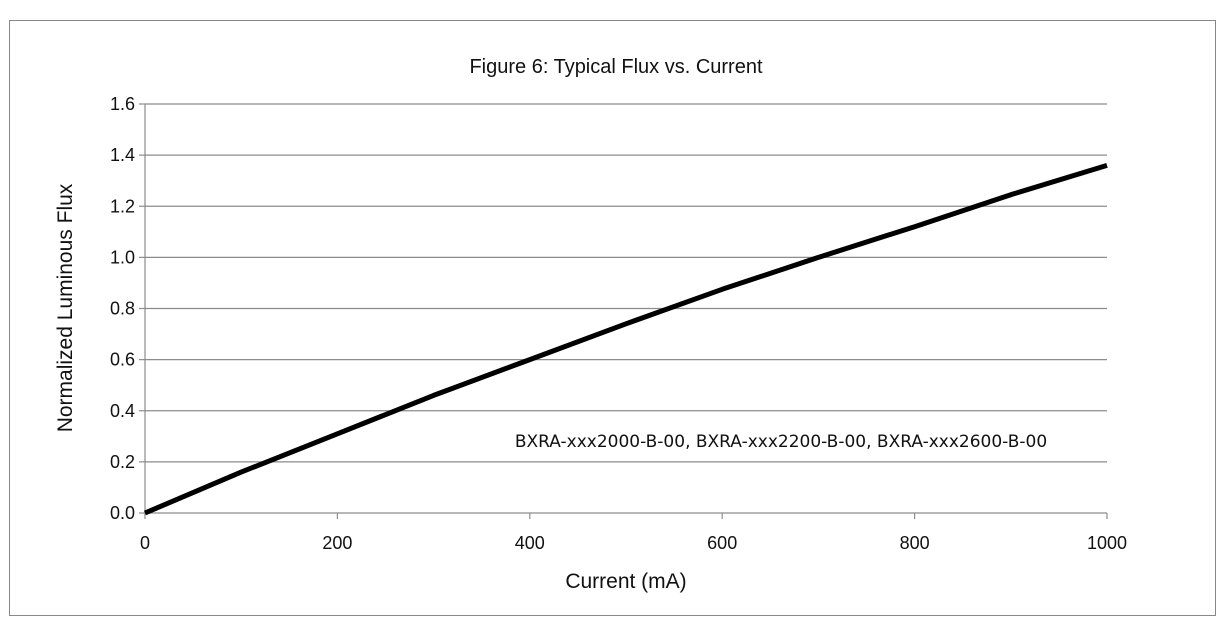 Image resolution: width=1225 pixels, height=622 pixels. I want to click on y-tick-label: 1.2, so click(122, 206).